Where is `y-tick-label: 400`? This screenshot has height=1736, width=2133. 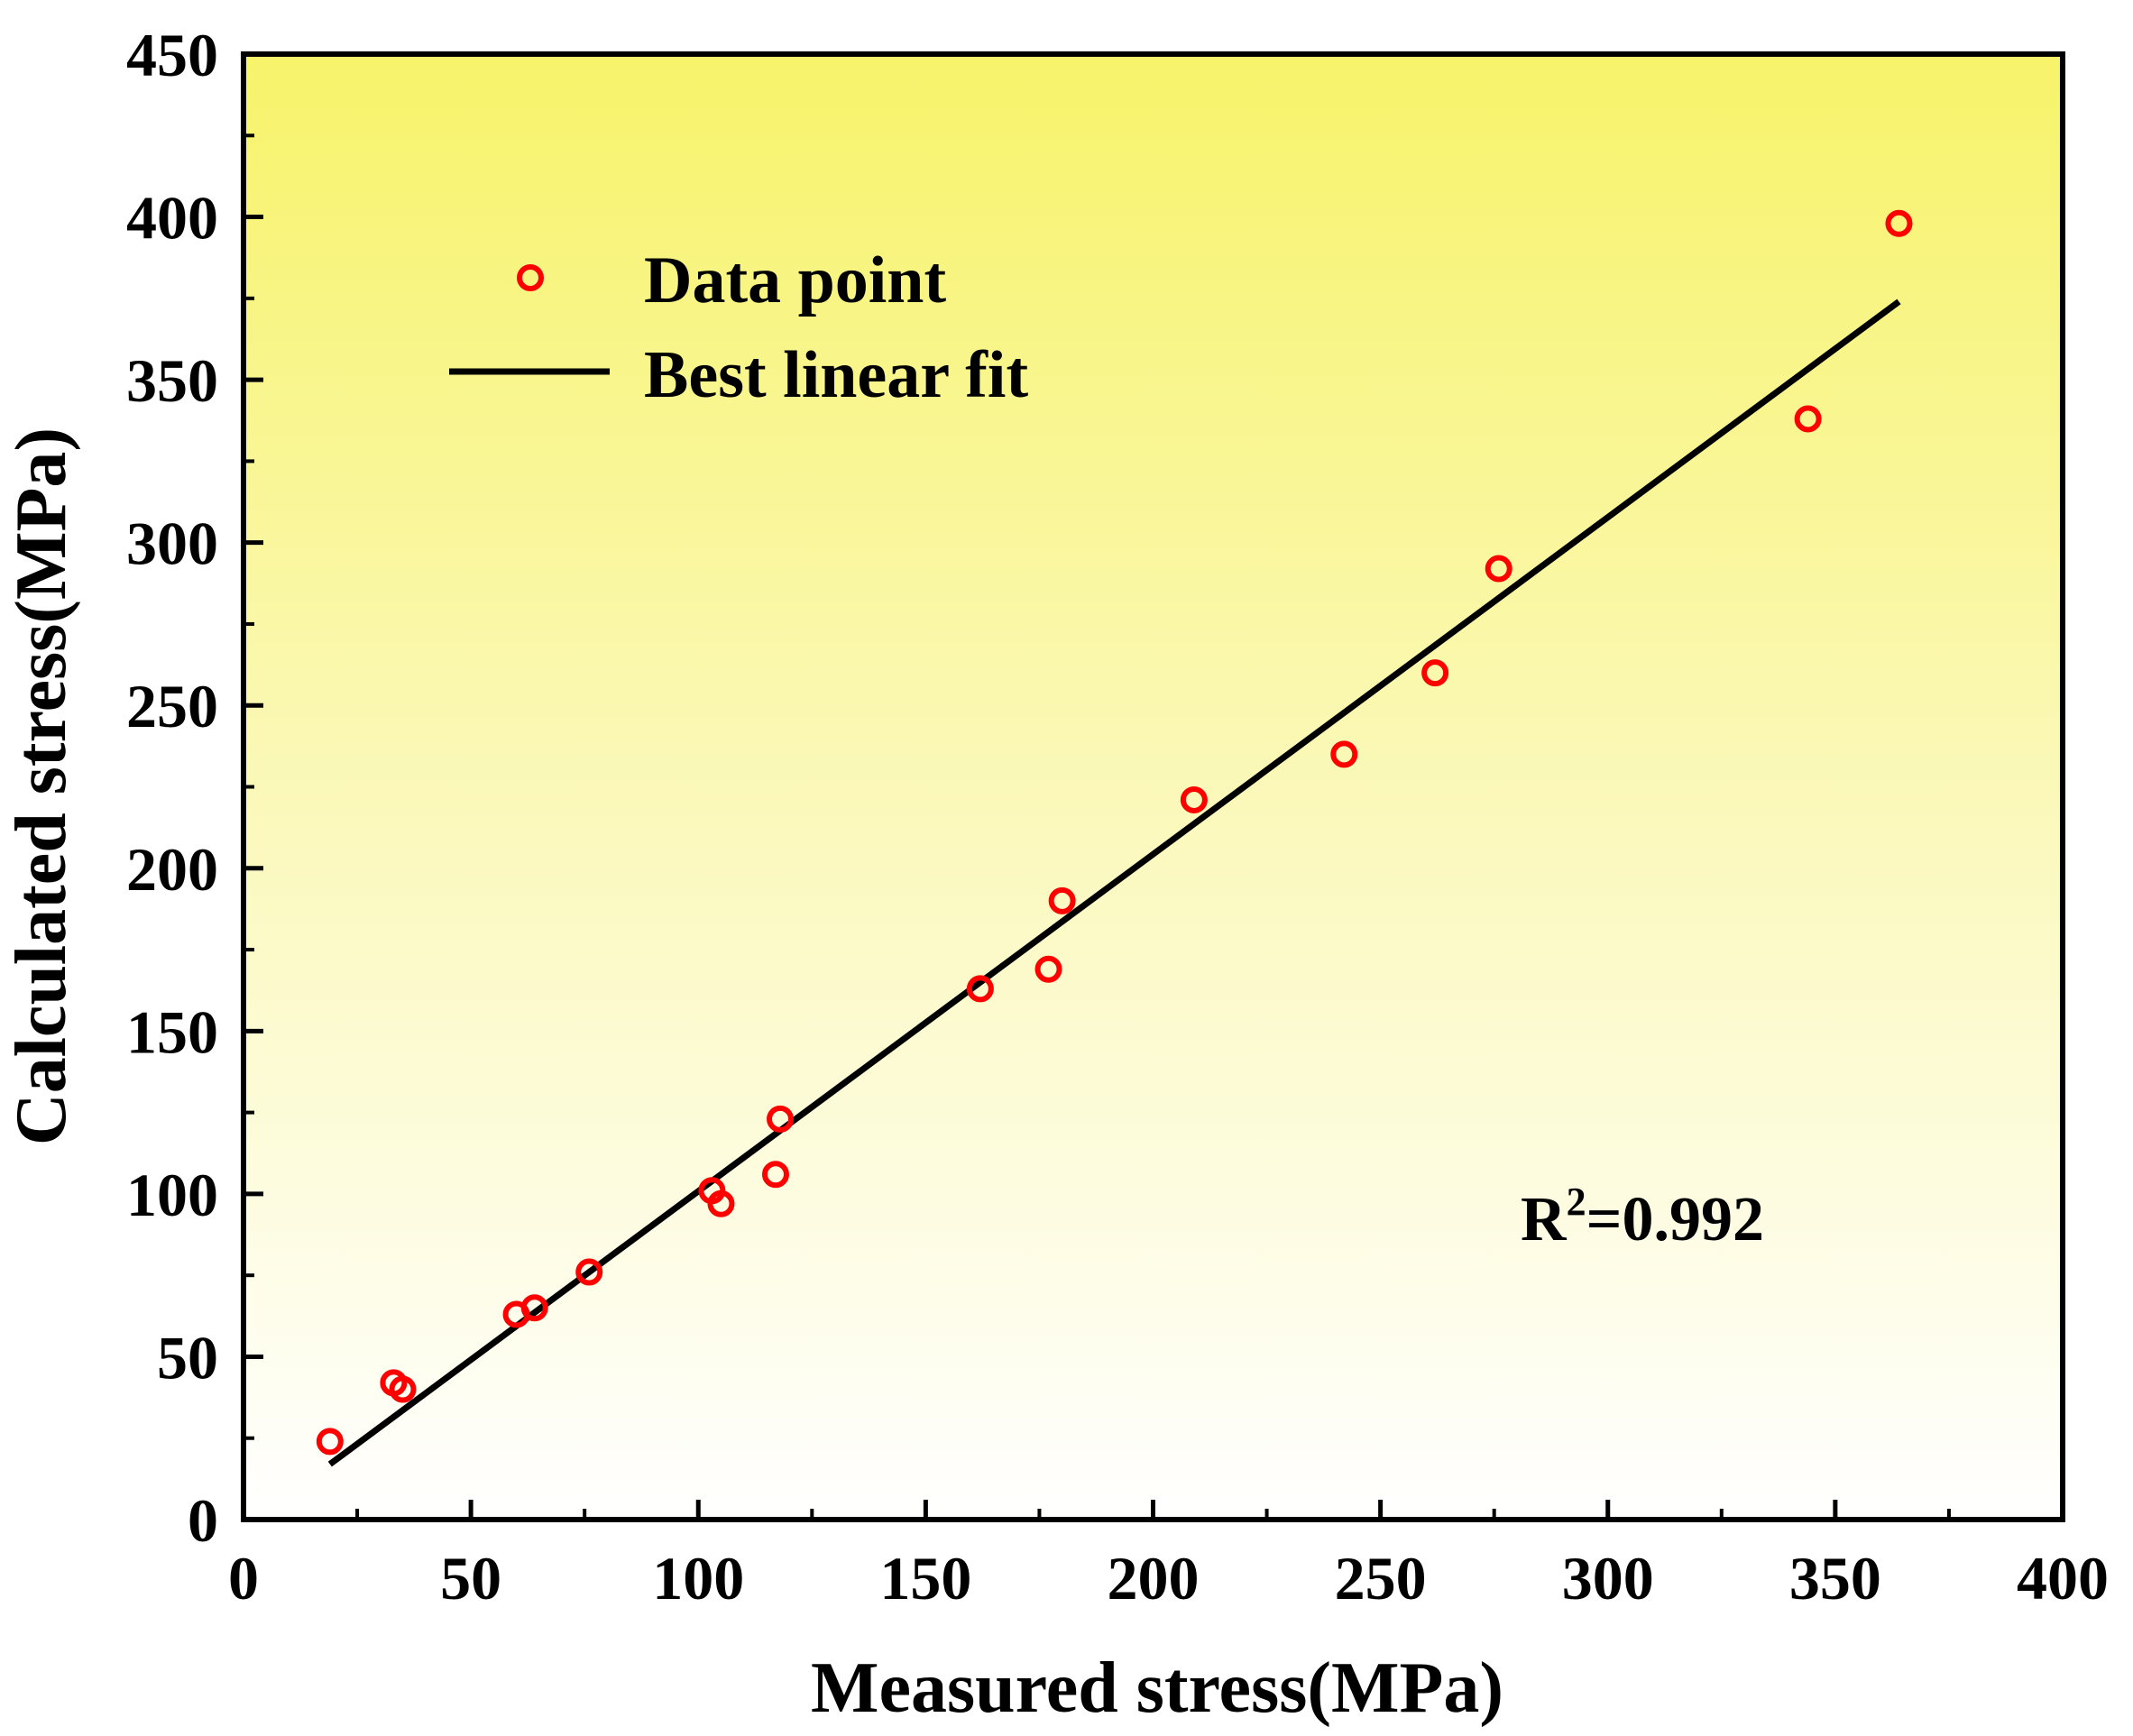 y-tick-label: 400 is located at coordinates (172, 218).